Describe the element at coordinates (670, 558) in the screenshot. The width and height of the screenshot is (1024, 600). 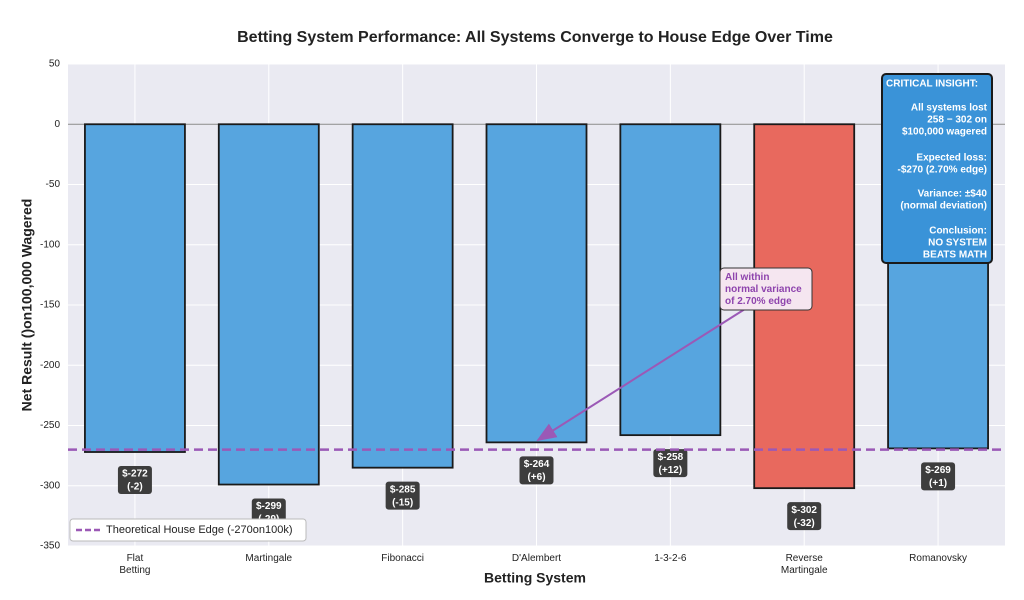
I see `x-tick-label: 1-3-2-6` at that location.